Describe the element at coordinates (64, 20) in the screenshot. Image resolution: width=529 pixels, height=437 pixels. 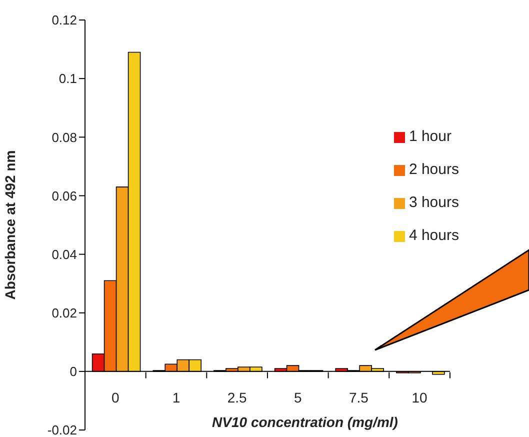
I see `y-tick-label: 0.12` at that location.